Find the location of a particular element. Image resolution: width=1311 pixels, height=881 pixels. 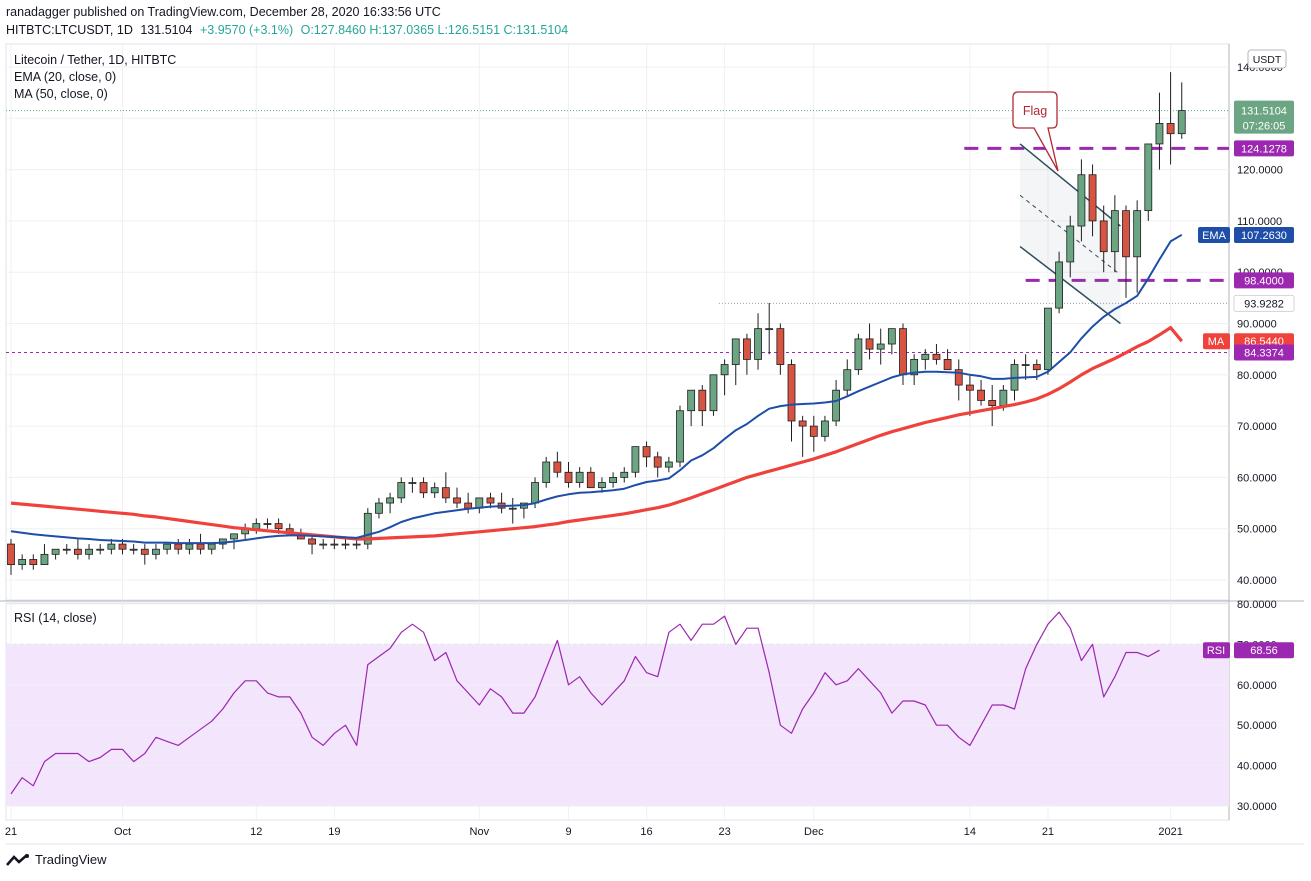

rsi-y-tick-label: 30.0000 is located at coordinates (1257, 807).